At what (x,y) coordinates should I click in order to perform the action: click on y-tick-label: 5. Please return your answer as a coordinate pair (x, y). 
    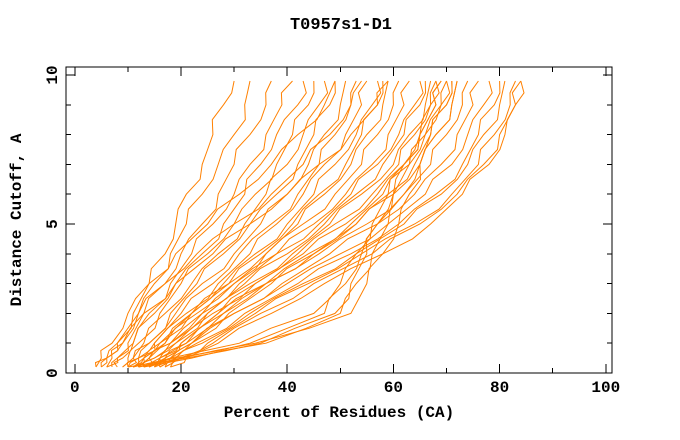
    Looking at the image, I should click on (53, 224).